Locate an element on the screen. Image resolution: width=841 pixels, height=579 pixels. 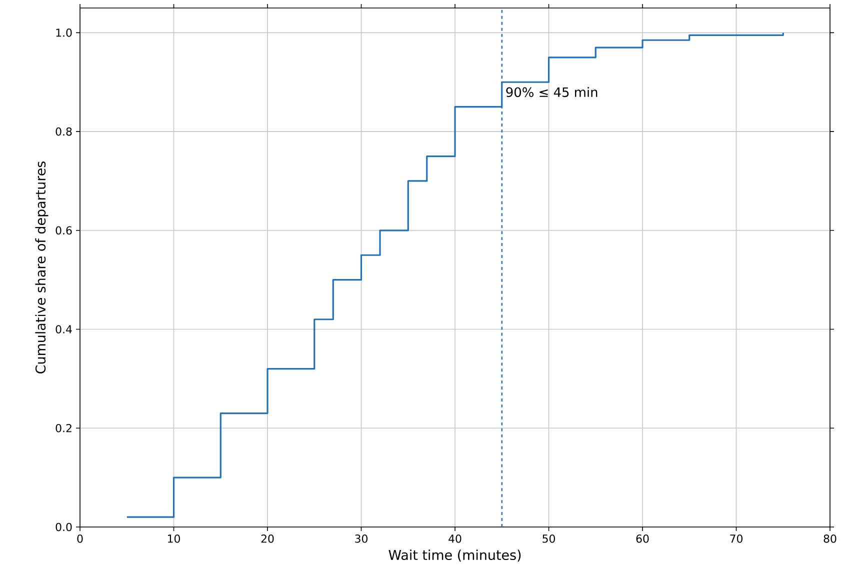
x-tick-label: 30 is located at coordinates (361, 538).